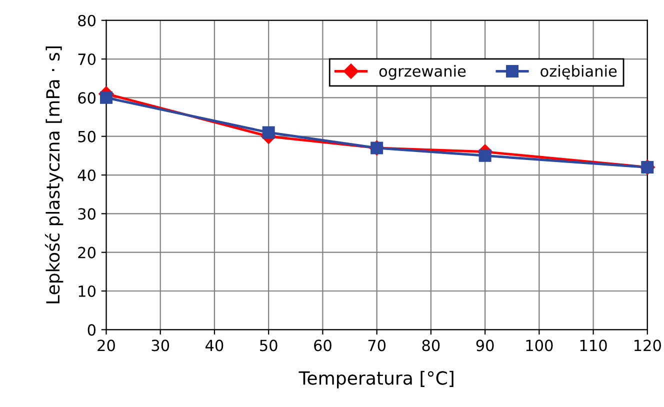  I want to click on x-tick-label: 70, so click(377, 346).